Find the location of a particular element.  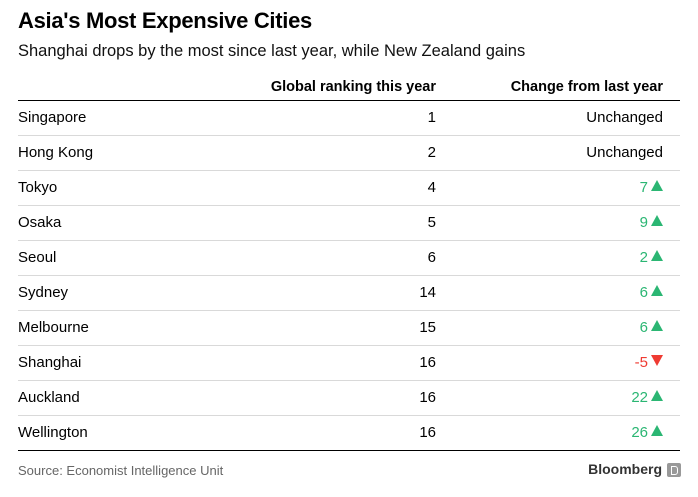

column-header-change: Change from last year is located at coordinates (586, 87).